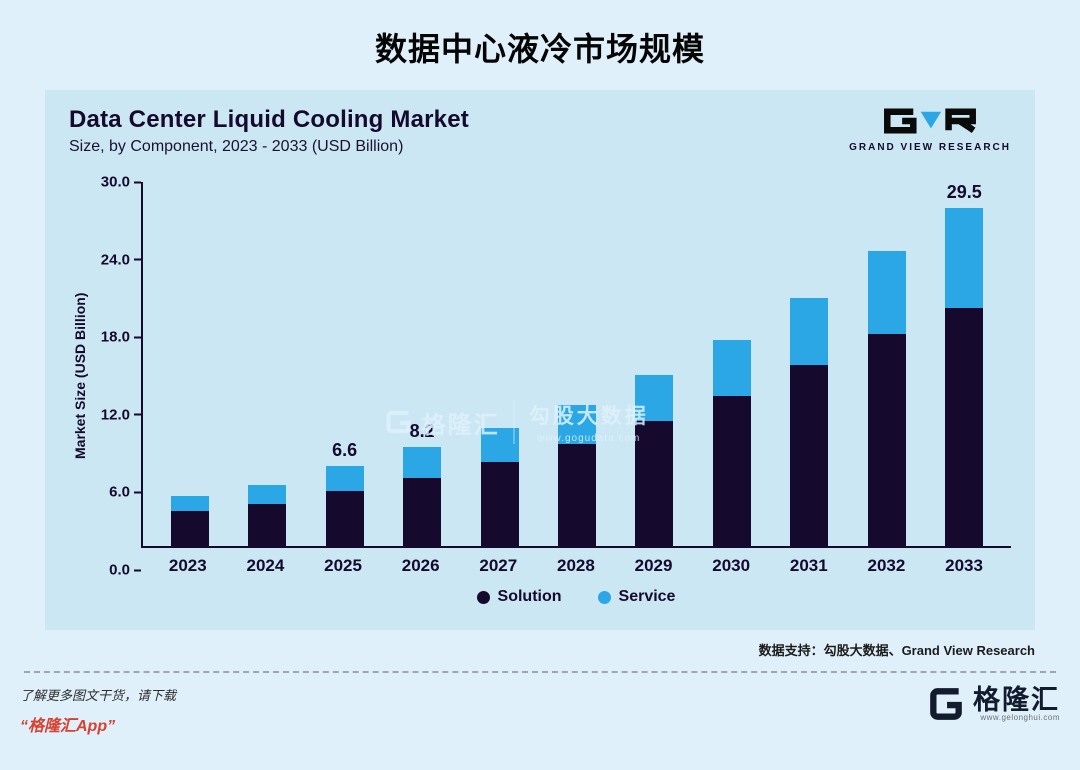 The height and width of the screenshot is (770, 1080). Describe the element at coordinates (1020, 717) in the screenshot. I see `brand-url: www.gelonghui.com` at that location.